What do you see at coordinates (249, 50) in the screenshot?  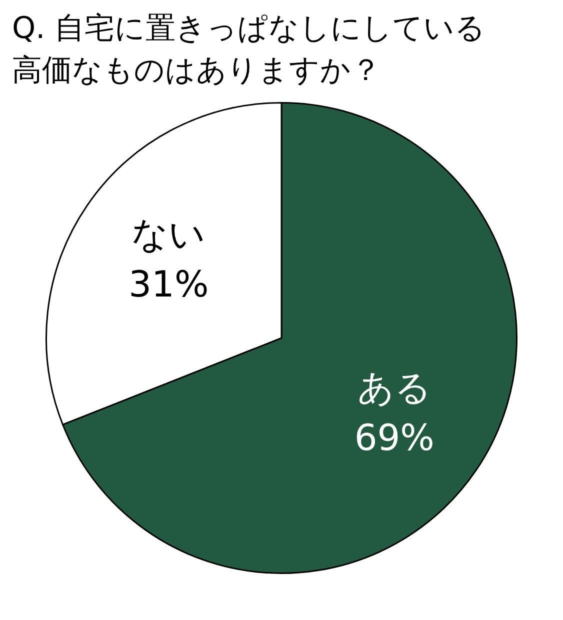 I see `chart-title: Q. 自宅に置きっぱなしにしている高価なものはありますか？` at bounding box center [249, 50].